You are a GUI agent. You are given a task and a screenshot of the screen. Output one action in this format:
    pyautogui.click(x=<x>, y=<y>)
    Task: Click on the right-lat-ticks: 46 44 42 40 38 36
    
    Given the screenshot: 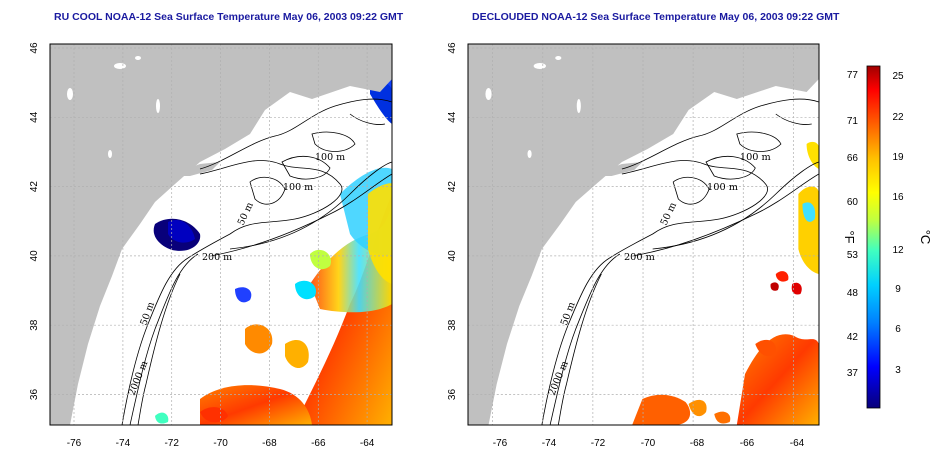 What is the action you would take?
    pyautogui.click(x=452, y=221)
    